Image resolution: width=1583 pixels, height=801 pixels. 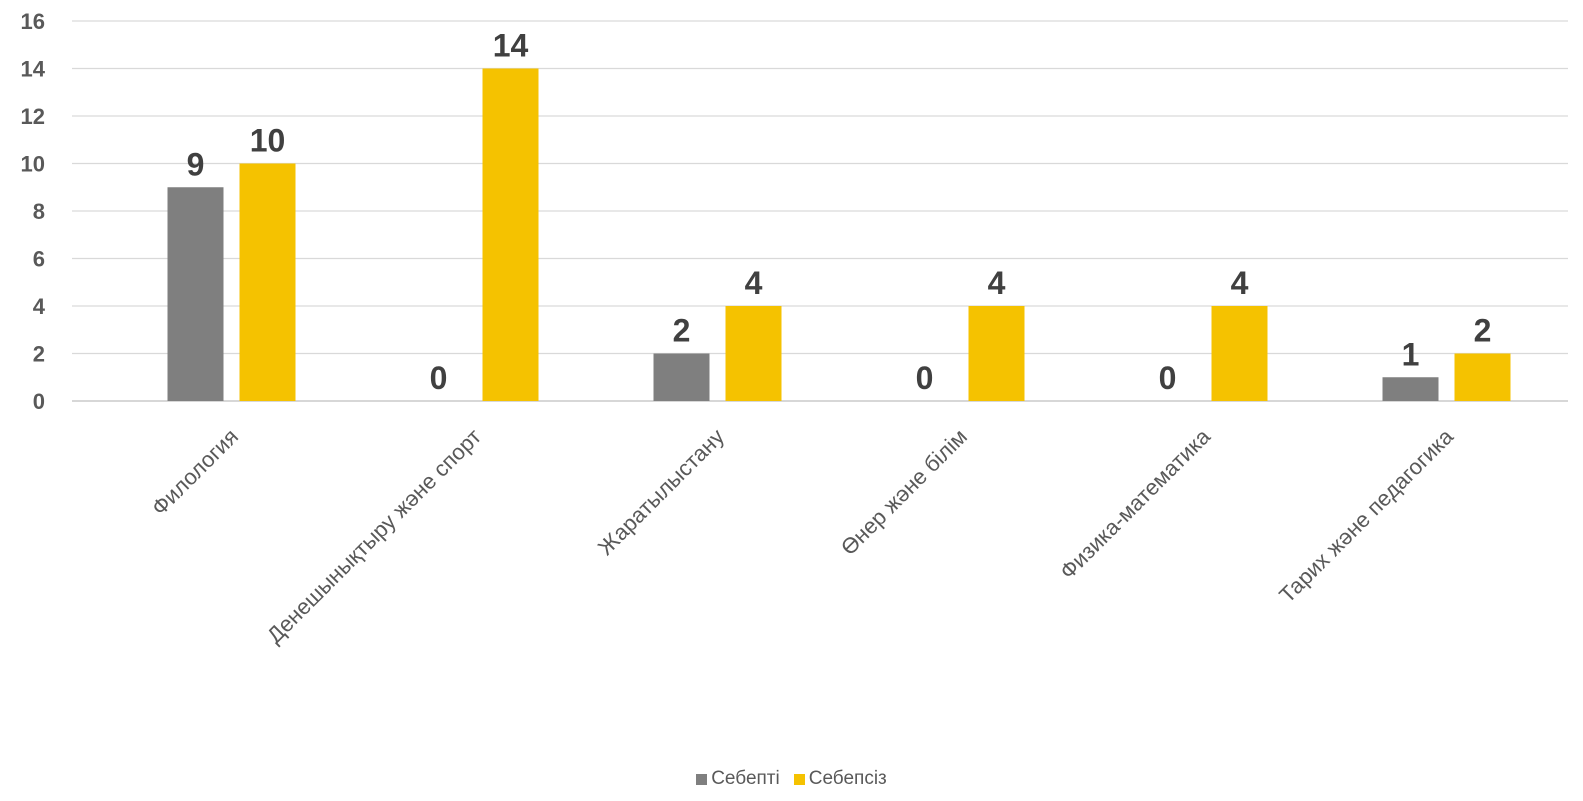 I want to click on x-tick-label: Филология, so click(x=195, y=472).